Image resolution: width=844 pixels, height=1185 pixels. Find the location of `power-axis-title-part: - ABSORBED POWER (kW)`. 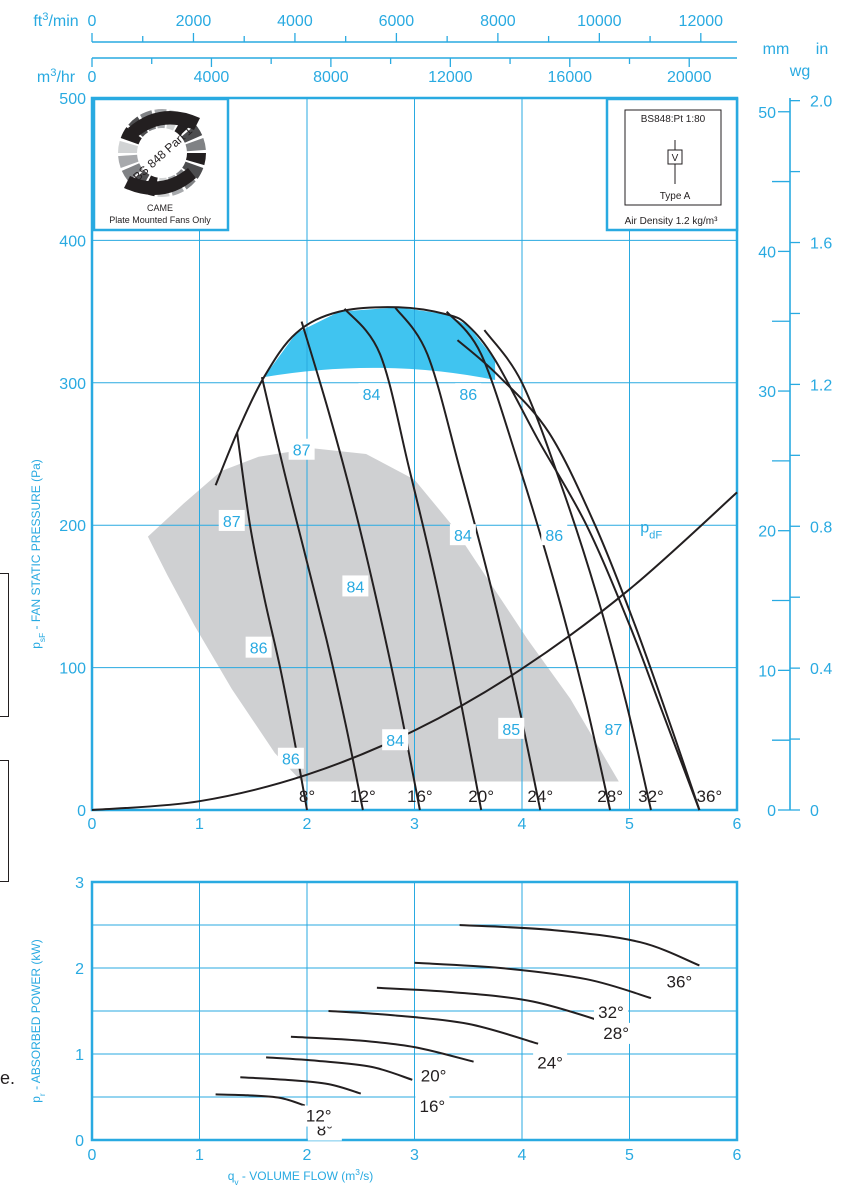

power-axis-title-part: - ABSORBED POWER (kW) is located at coordinates (36, 1016).